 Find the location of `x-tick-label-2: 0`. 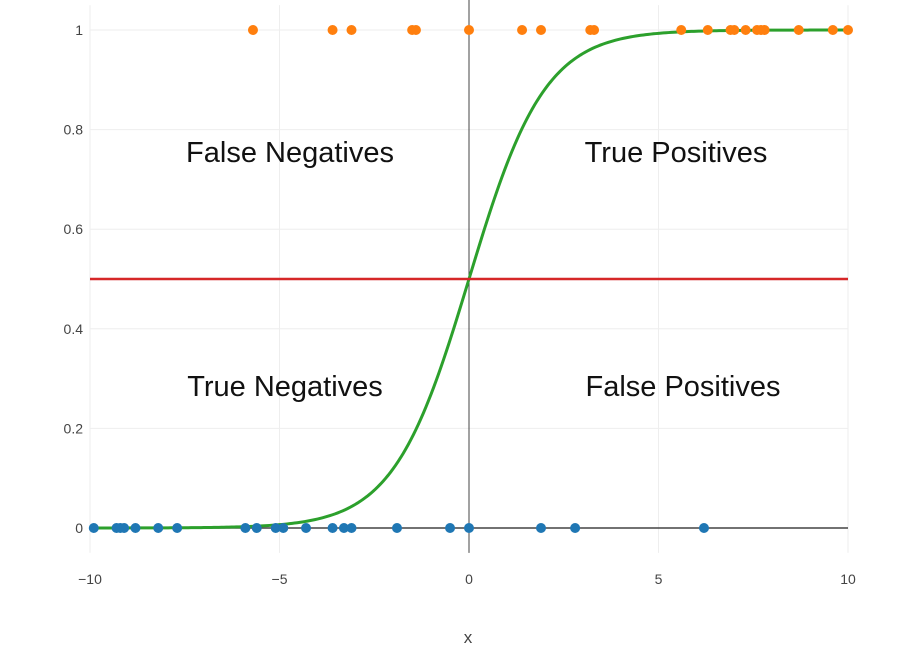

x-tick-label-2: 0 is located at coordinates (469, 579).